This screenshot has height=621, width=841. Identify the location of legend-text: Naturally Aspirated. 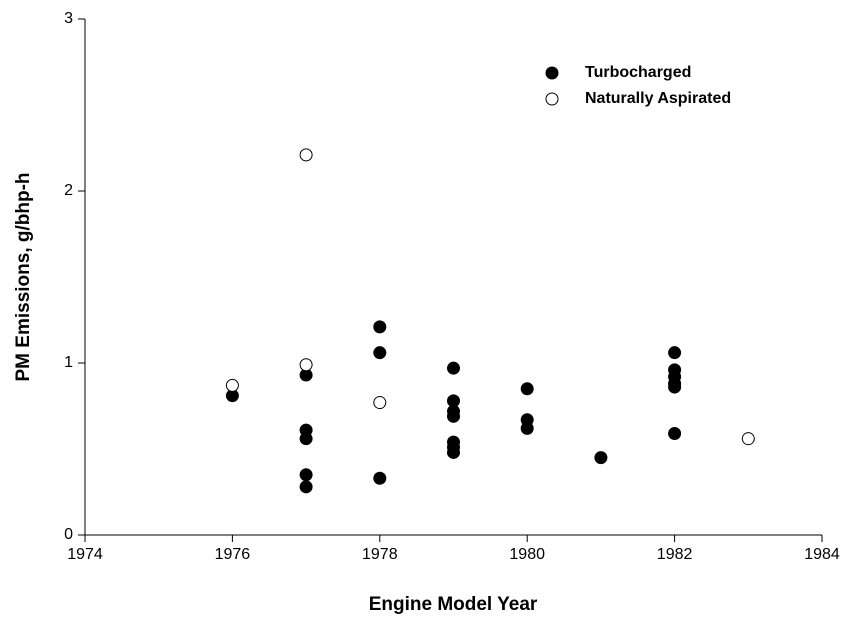
(658, 98).